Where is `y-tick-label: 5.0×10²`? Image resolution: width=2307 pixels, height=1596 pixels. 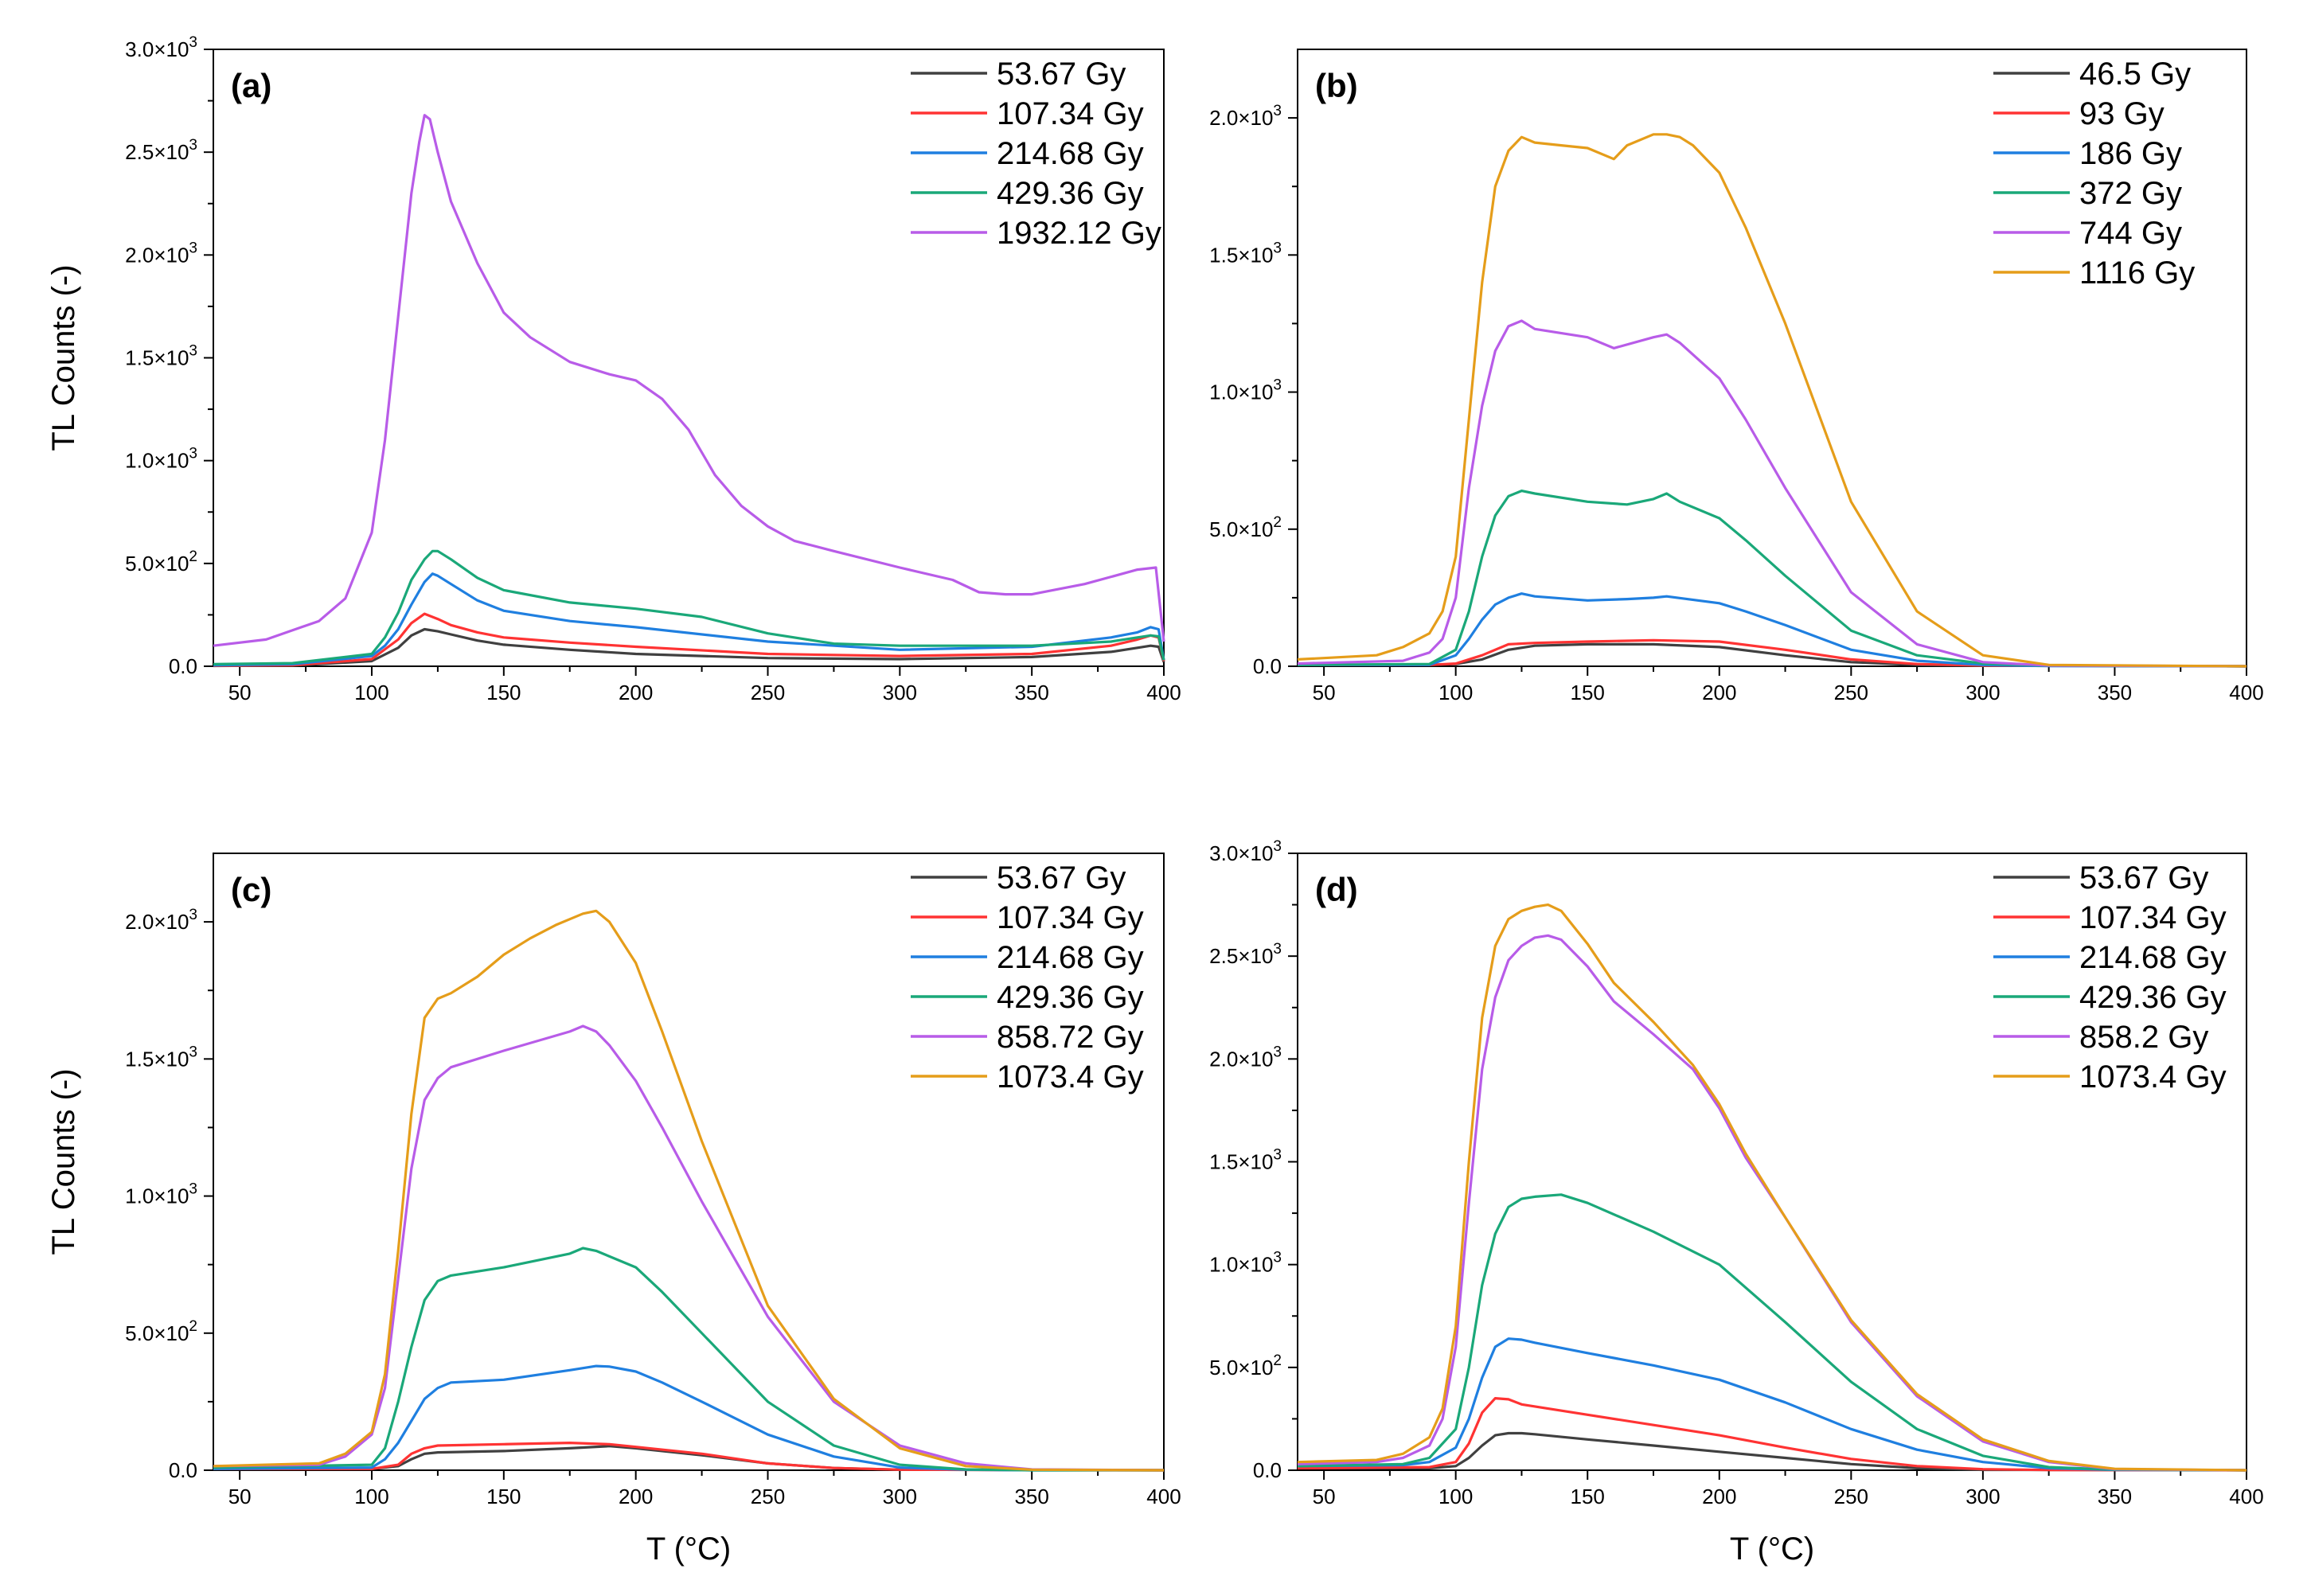
y-tick-label: 5.0×10² is located at coordinates (161, 1331).